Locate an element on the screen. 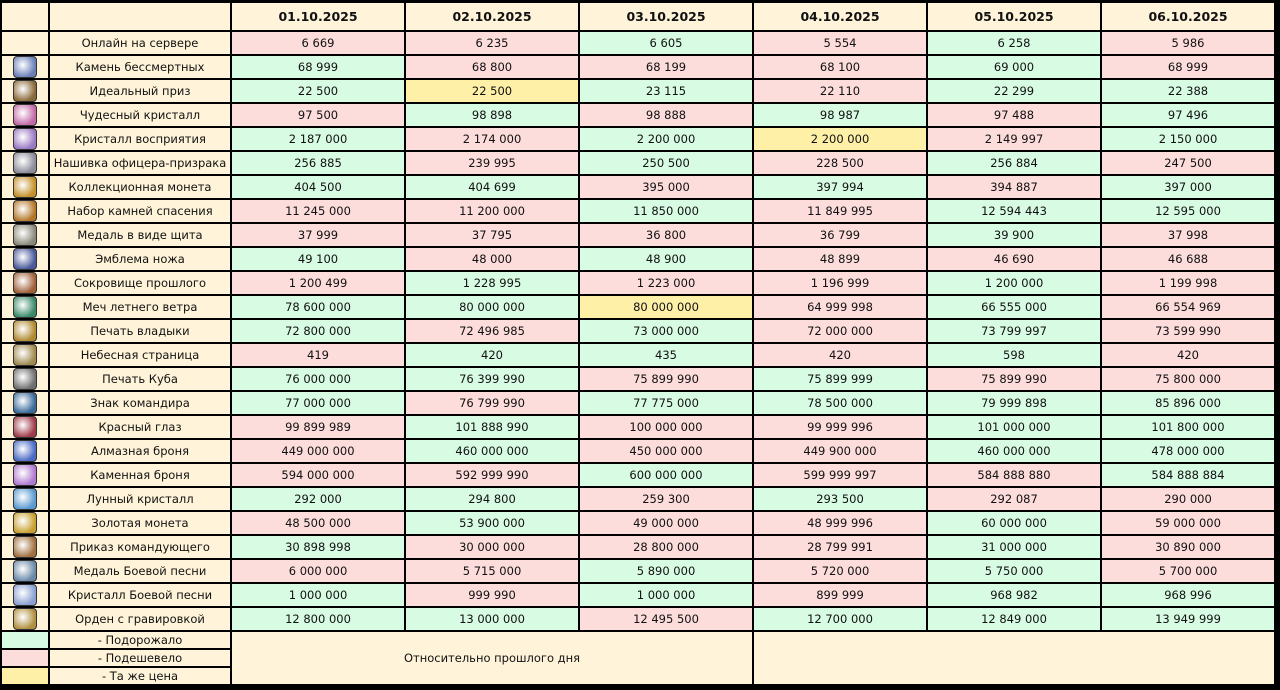 Image resolution: width=1280 pixels, height=690 pixels. price-cell: 99 999 996 is located at coordinates (840, 427).